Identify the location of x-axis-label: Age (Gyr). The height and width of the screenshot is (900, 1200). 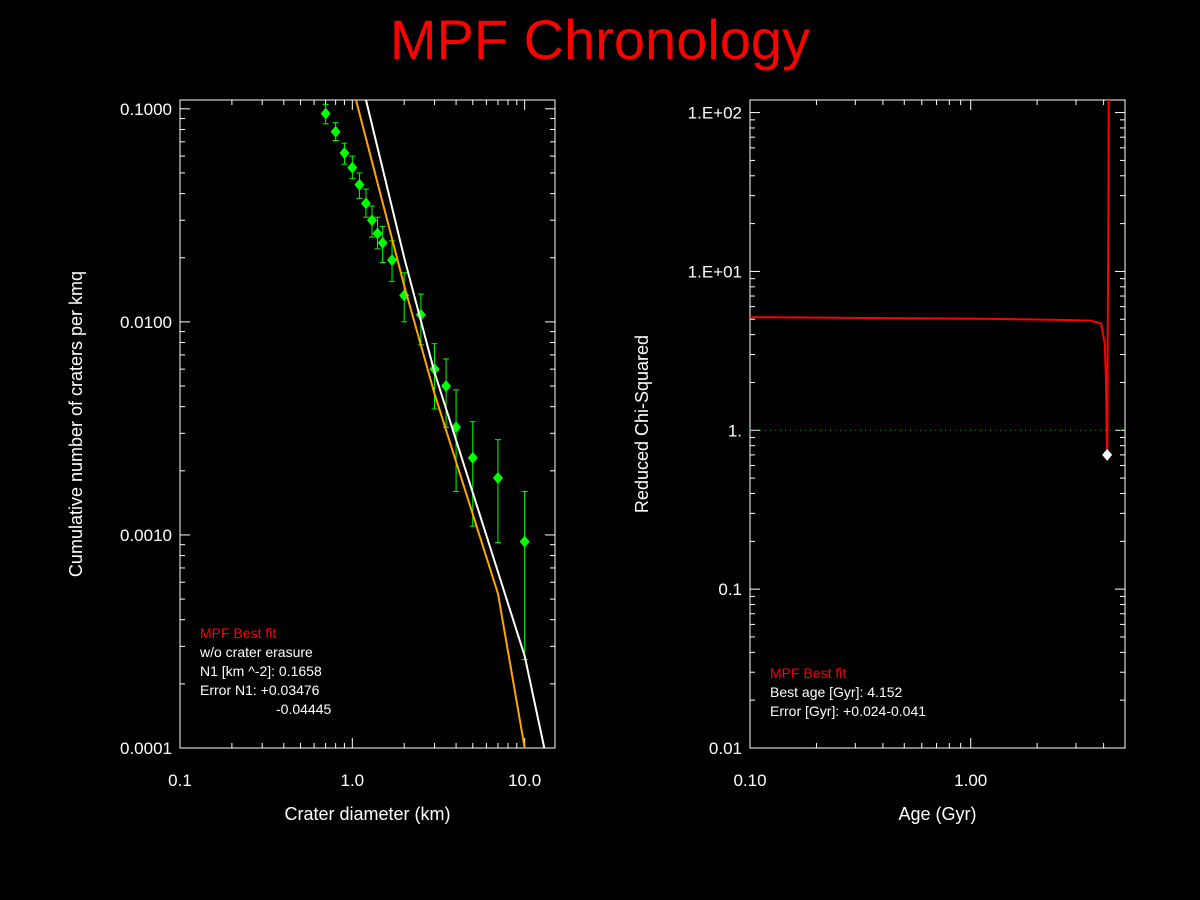
(937, 814).